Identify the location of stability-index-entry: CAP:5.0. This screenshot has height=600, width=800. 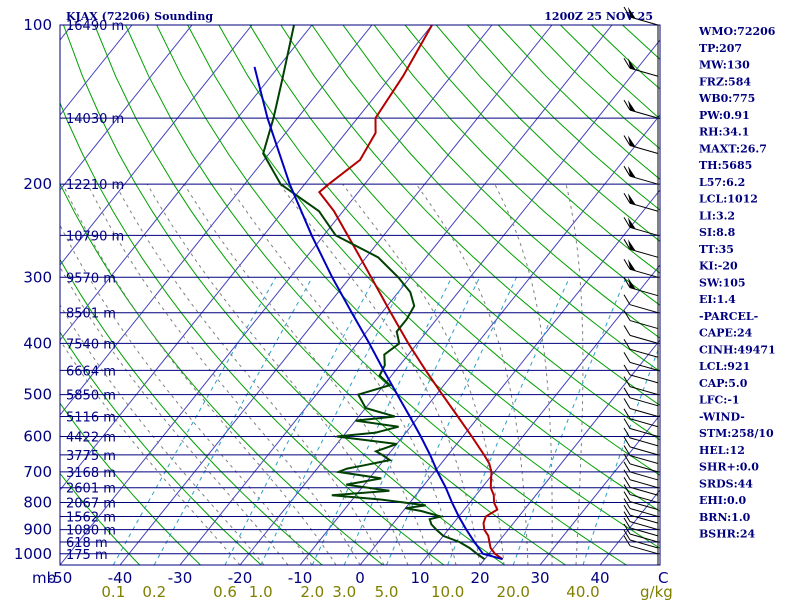
(723, 383).